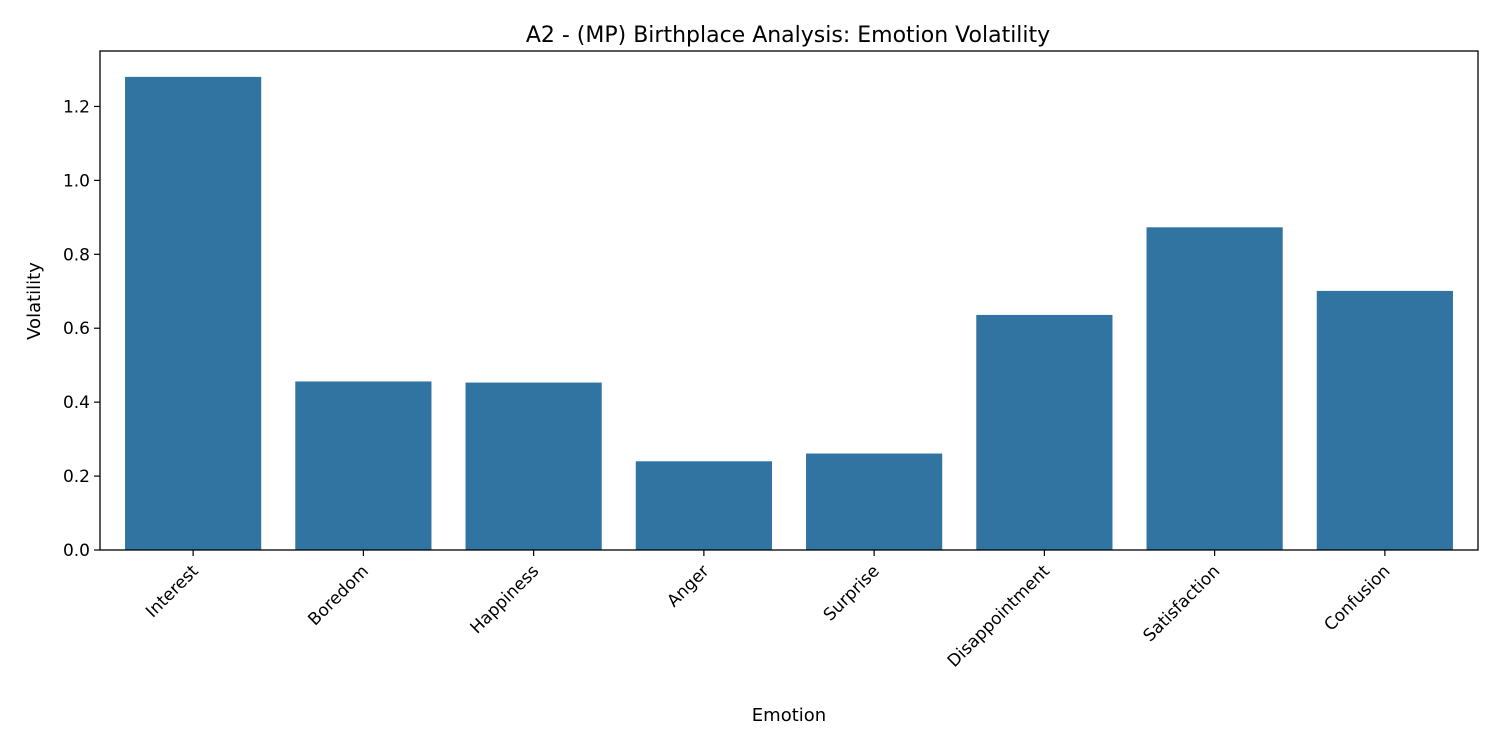 This screenshot has height=750, width=1500. What do you see at coordinates (76, 181) in the screenshot?
I see `y-tick-label: 1.0` at bounding box center [76, 181].